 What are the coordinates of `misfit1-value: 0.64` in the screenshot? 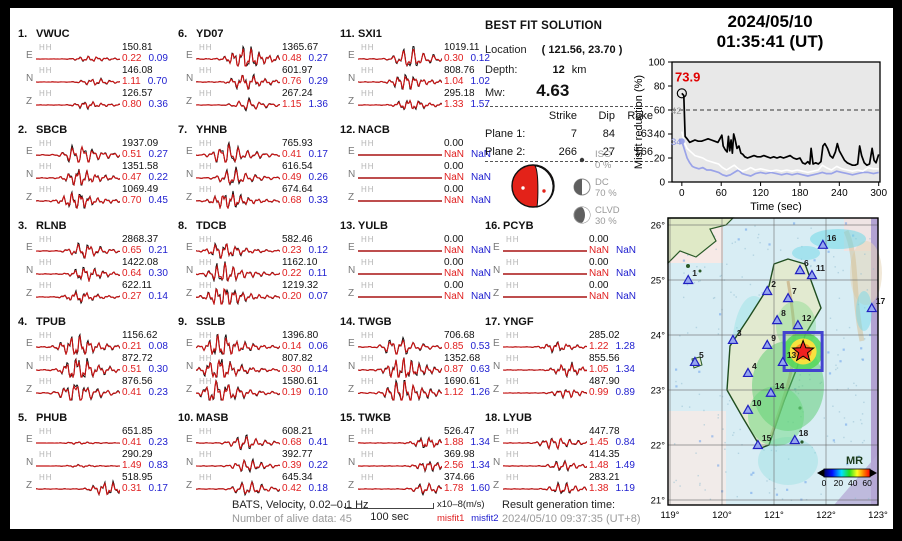 It's located at (132, 273).